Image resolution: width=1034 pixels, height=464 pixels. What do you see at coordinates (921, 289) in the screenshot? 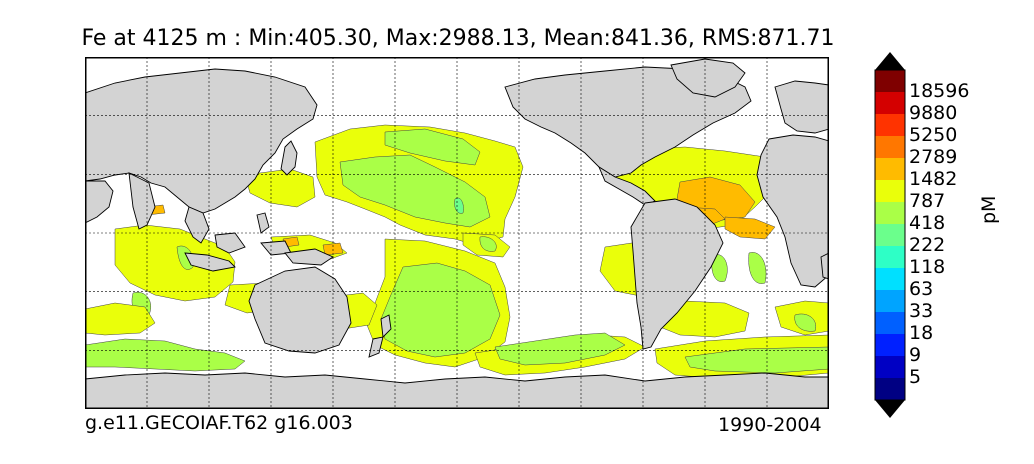
I see `colorbar-tick-label: 63` at bounding box center [921, 289].